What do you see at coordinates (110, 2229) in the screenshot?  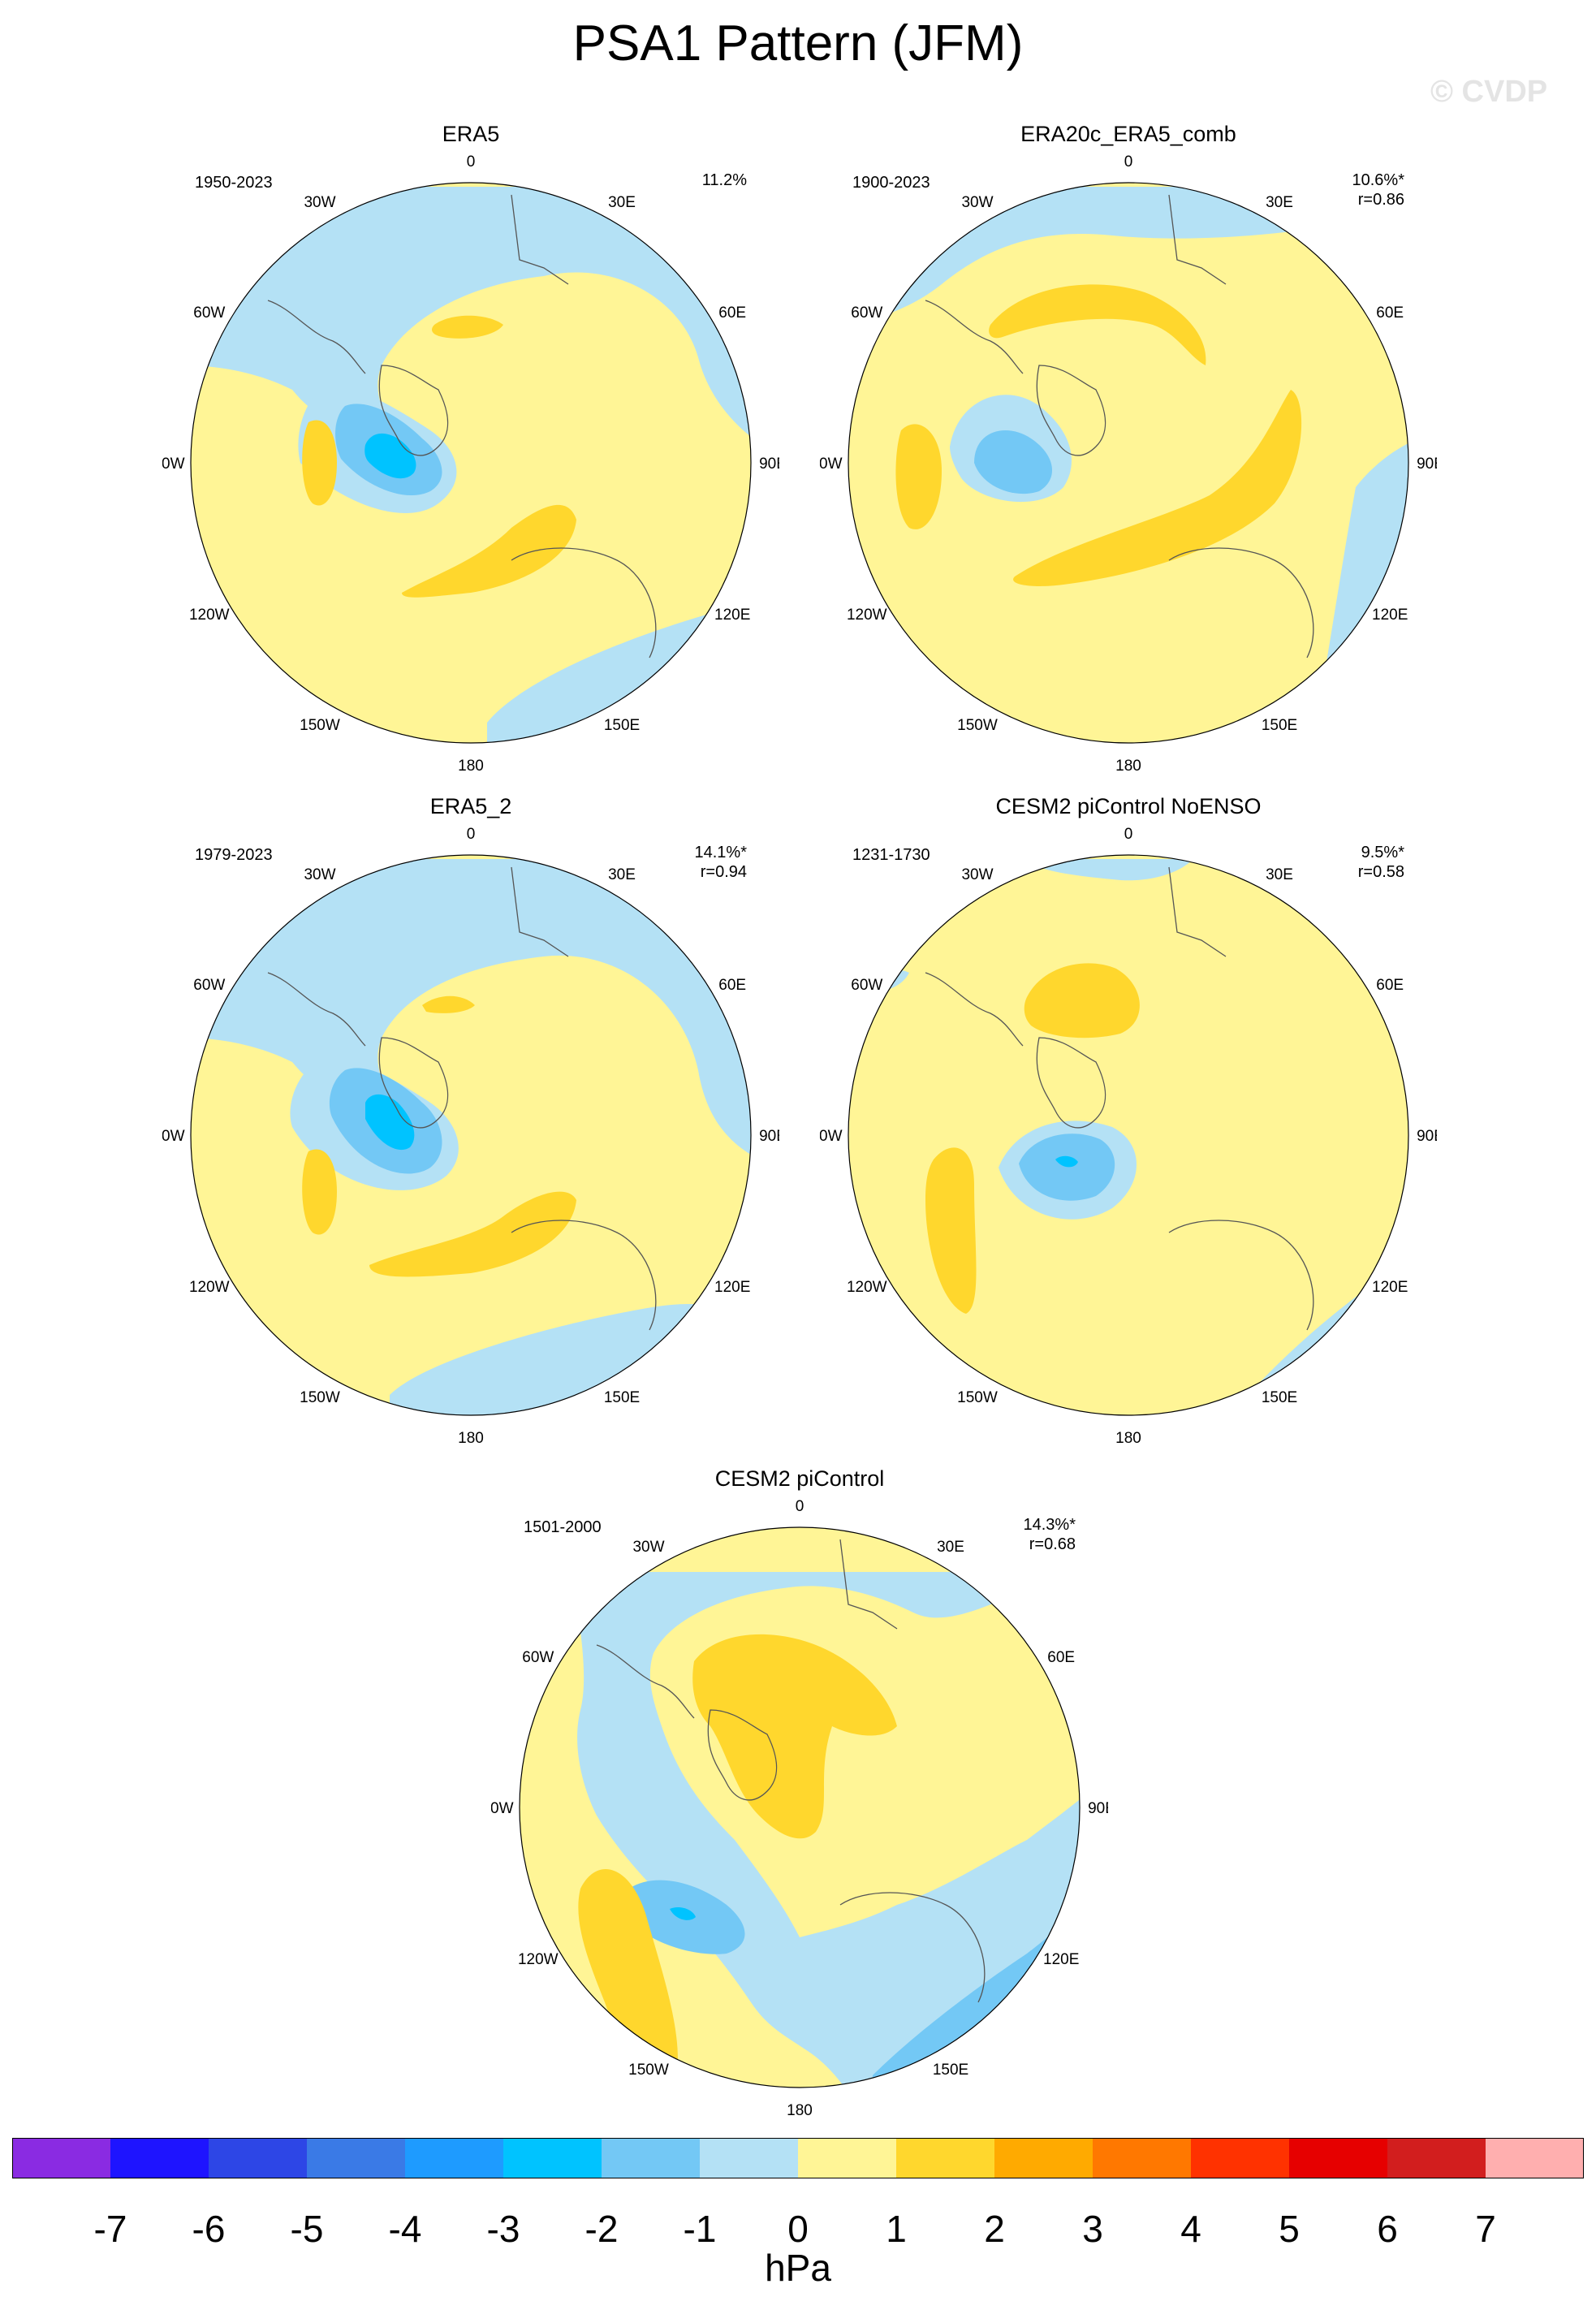 I see `colorbar-tick-label: -7` at bounding box center [110, 2229].